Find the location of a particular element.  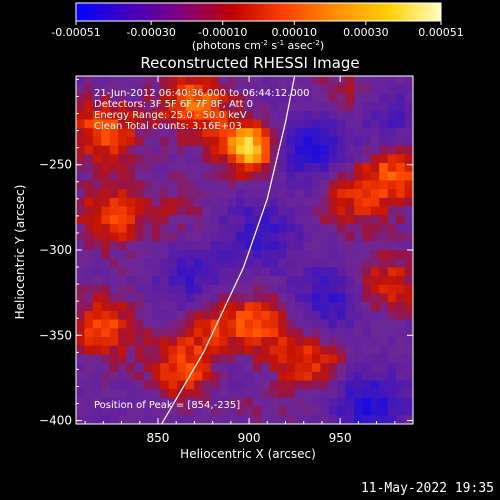

annotation-line: Clean Total counts: 3.16E+03 is located at coordinates (168, 126).